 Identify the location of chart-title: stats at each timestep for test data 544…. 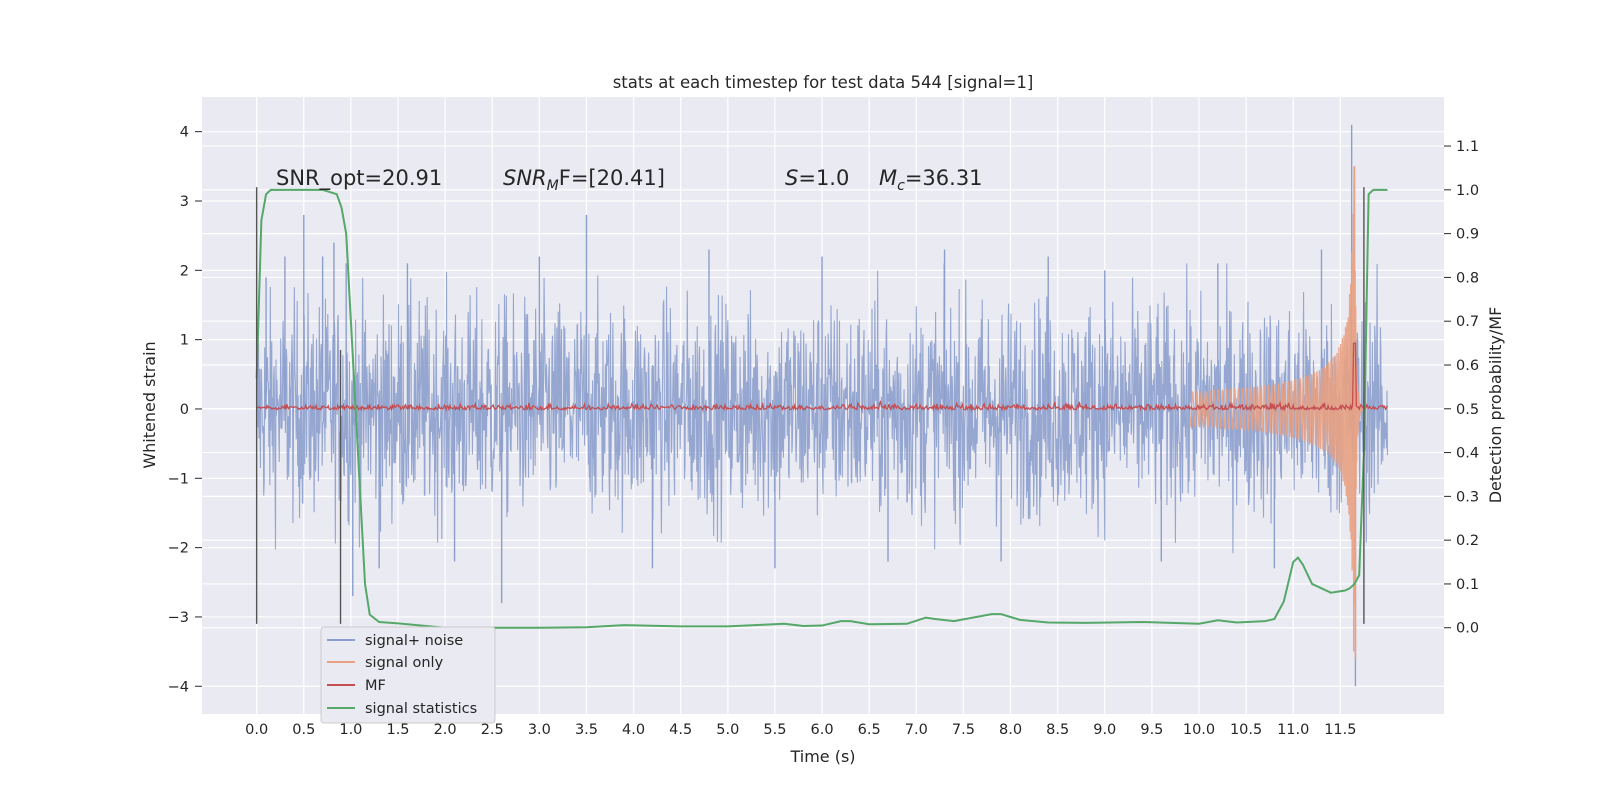
(823, 82).